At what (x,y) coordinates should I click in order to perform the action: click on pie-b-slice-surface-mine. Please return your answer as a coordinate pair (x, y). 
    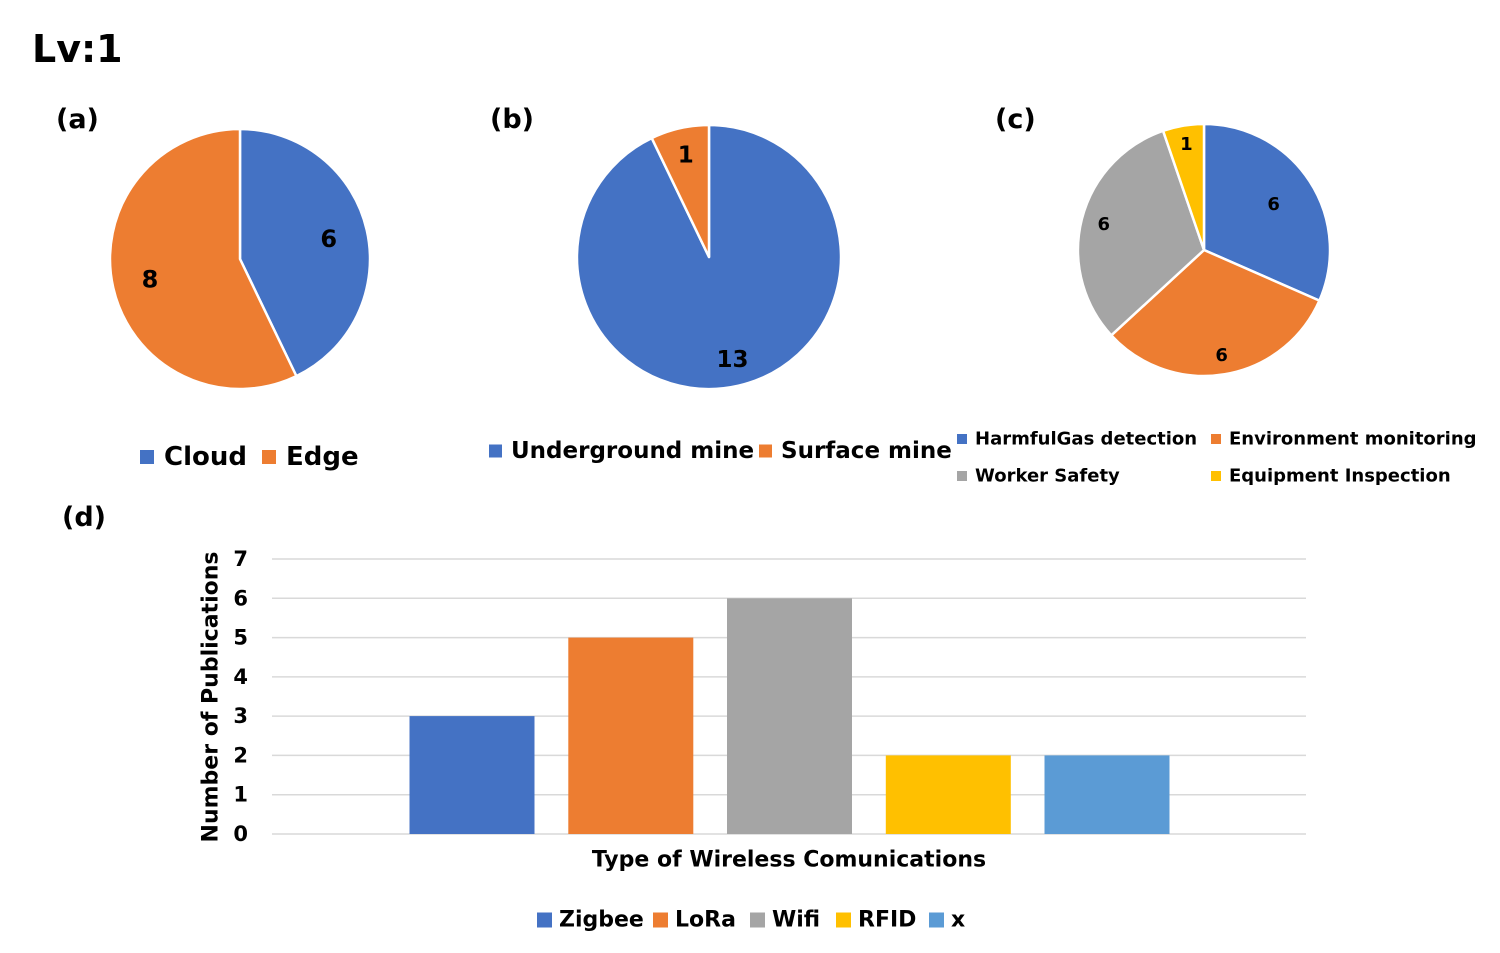
    Looking at the image, I should click on (680, 191).